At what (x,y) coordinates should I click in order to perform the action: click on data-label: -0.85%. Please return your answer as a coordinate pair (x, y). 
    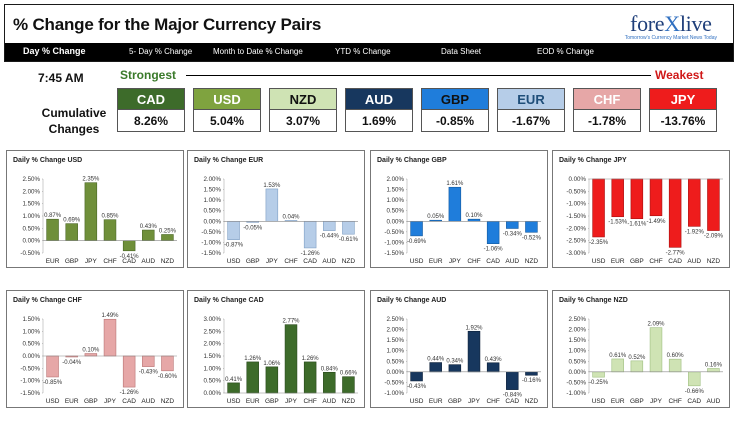
    Looking at the image, I should click on (53, 383).